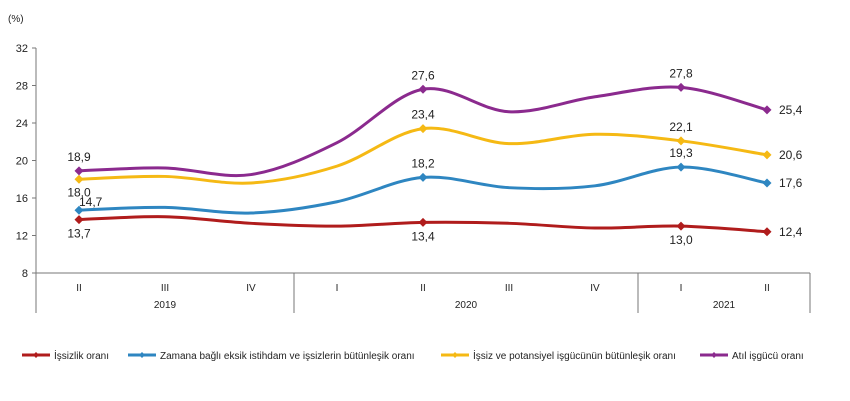 Image resolution: width=850 pixels, height=401 pixels. I want to click on y-axis-unit-label: (%), so click(16, 19).